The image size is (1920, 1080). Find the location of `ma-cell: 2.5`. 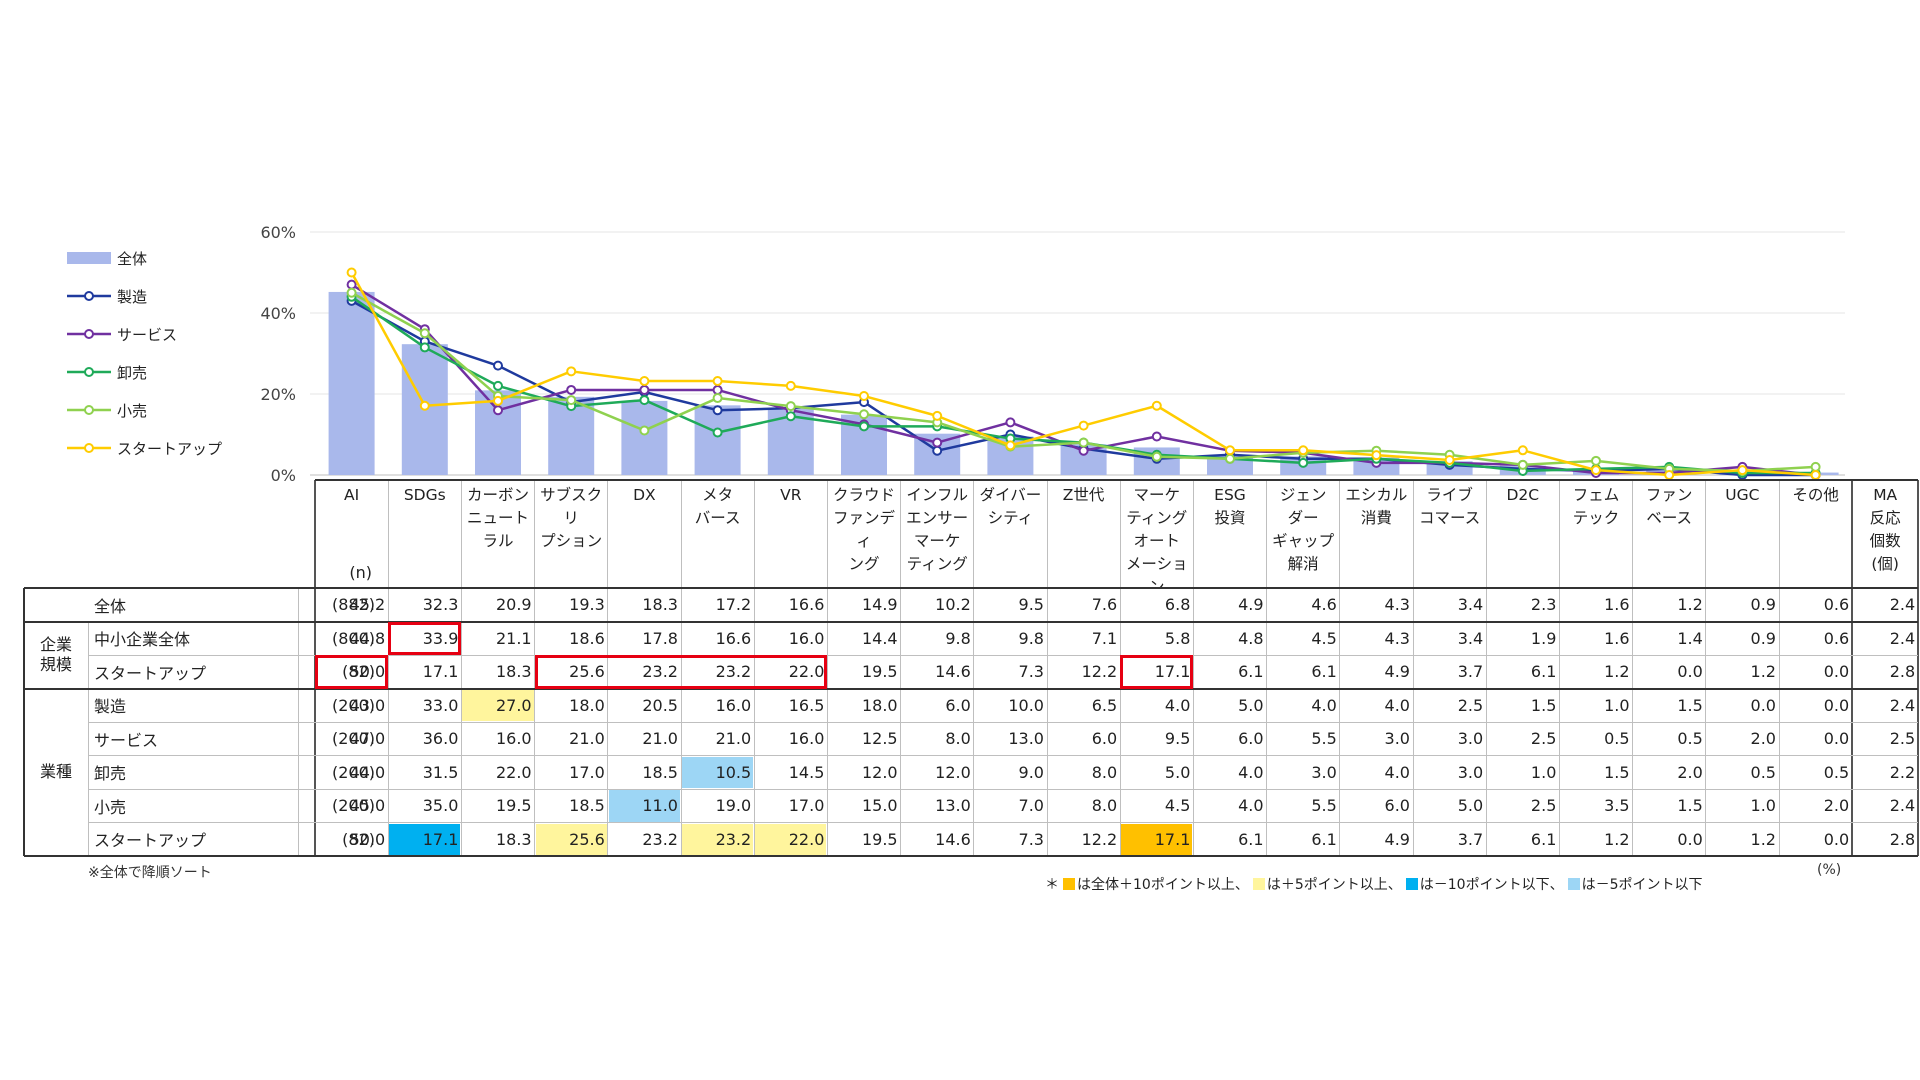

ma-cell: 2.5 is located at coordinates (1902, 739).